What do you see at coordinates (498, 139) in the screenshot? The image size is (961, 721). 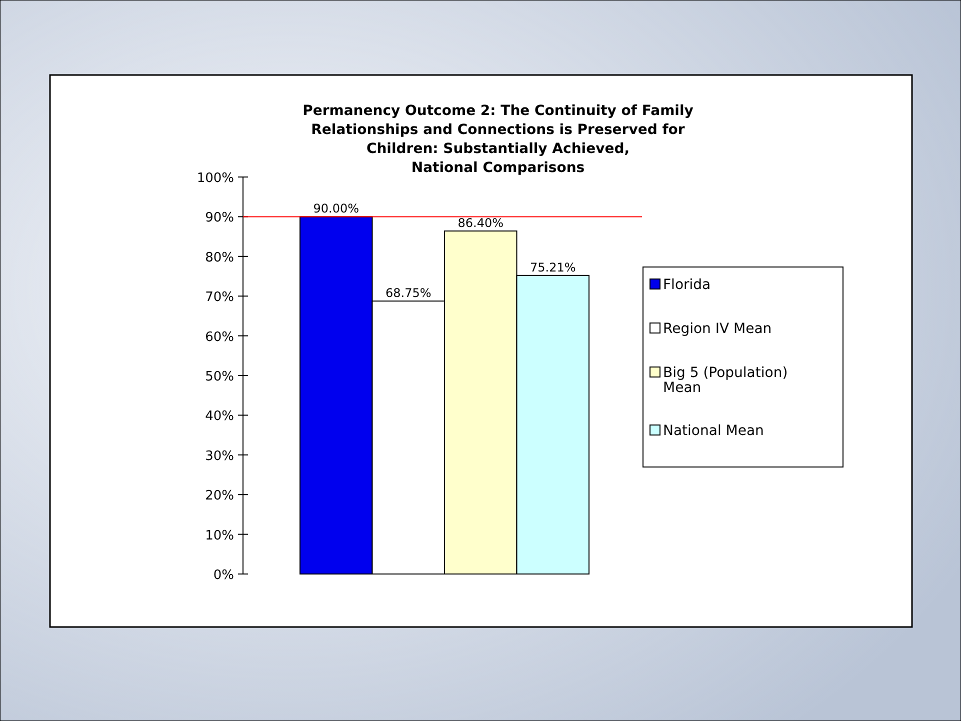 I see `chart-title: Permanency Outcome 2: The Continuity of Family Relationships and Connections is Preserved for Children: Substantially Achieved, National Comparisons` at bounding box center [498, 139].